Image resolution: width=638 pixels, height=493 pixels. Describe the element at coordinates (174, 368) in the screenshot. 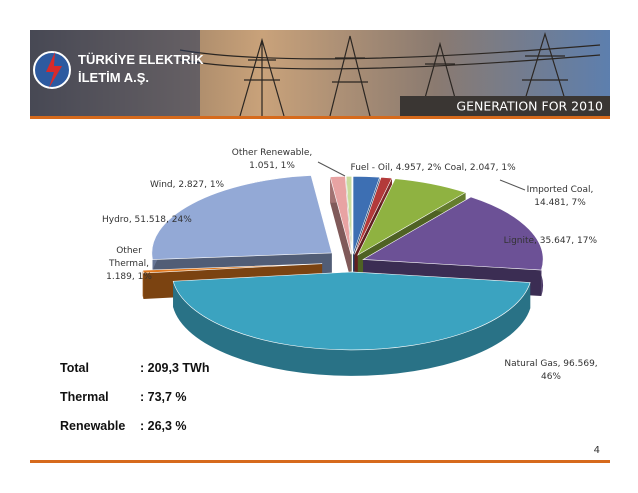

I see `summary-value: : 209,3 TWh` at that location.